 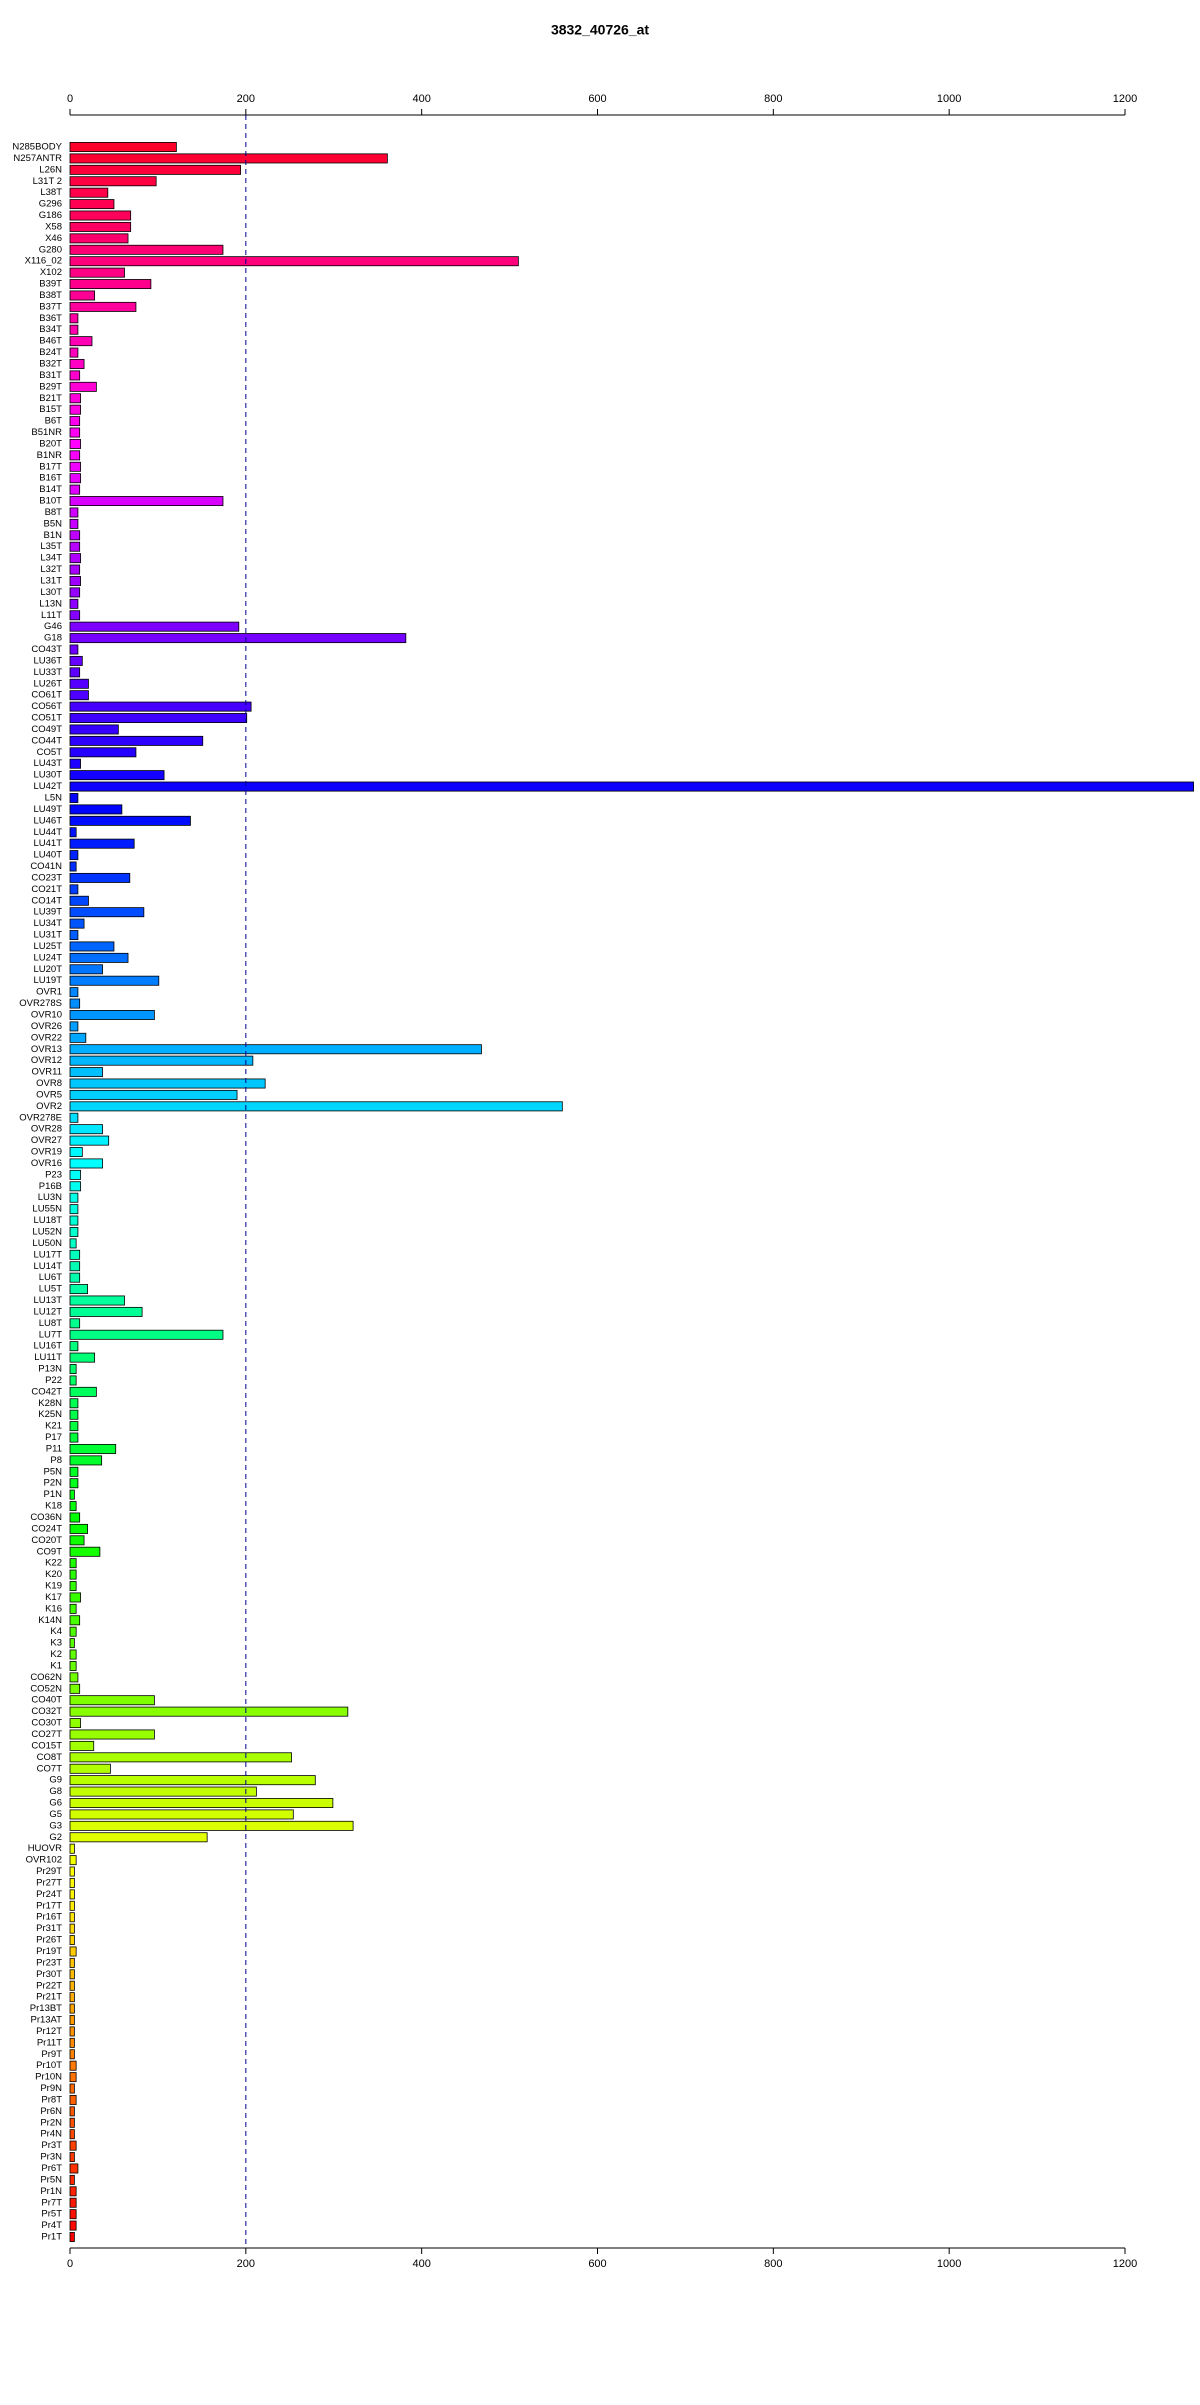 I want to click on y-tick-label: L38T, so click(x=51, y=192).